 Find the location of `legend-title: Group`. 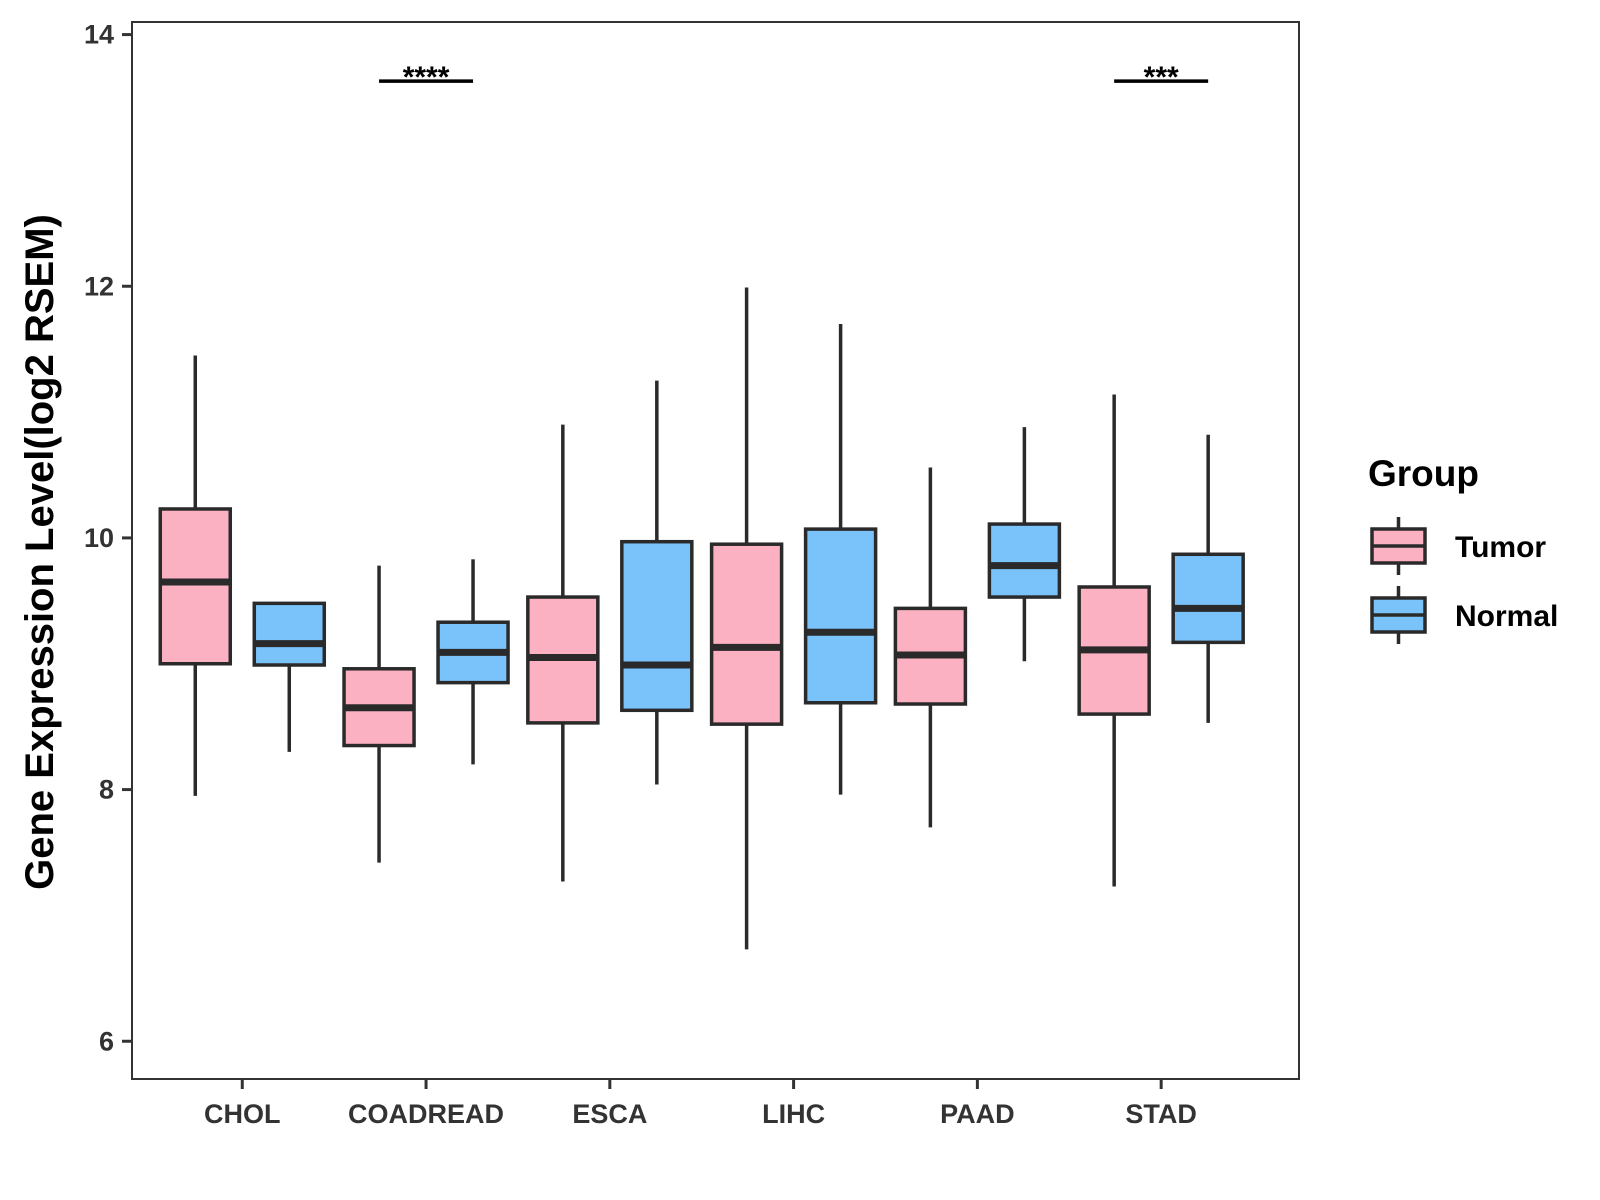

legend-title: Group is located at coordinates (1423, 473).